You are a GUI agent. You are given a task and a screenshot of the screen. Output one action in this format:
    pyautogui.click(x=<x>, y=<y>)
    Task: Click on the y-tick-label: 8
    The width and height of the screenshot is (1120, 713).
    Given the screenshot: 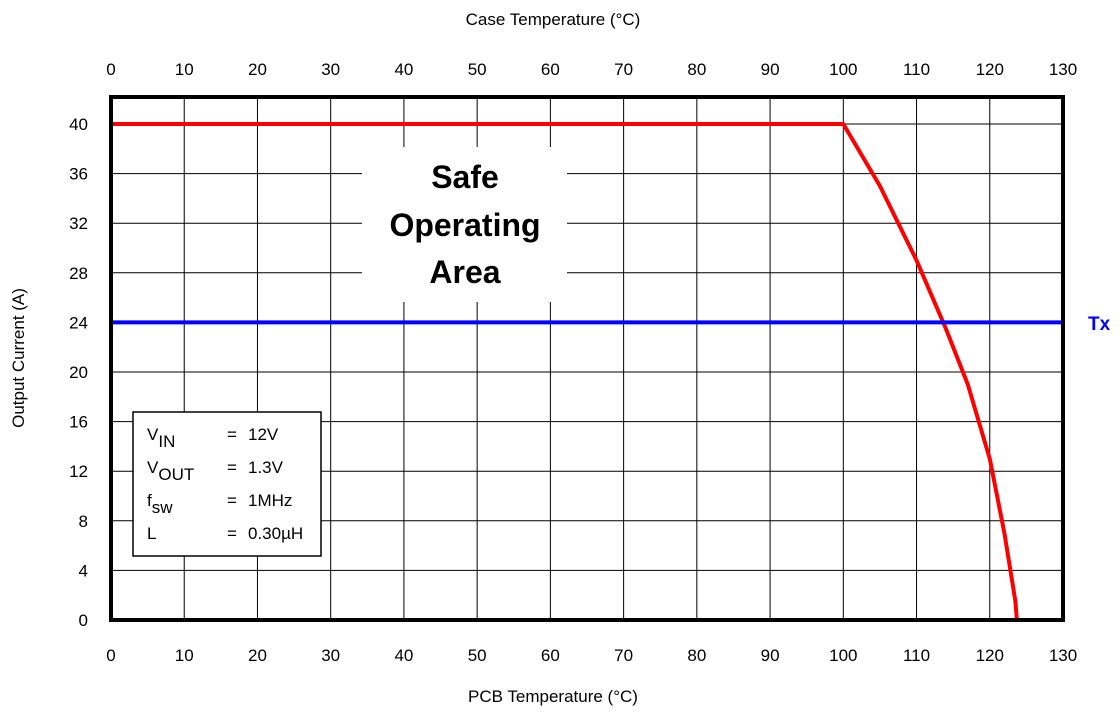 What is the action you would take?
    pyautogui.click(x=83, y=521)
    